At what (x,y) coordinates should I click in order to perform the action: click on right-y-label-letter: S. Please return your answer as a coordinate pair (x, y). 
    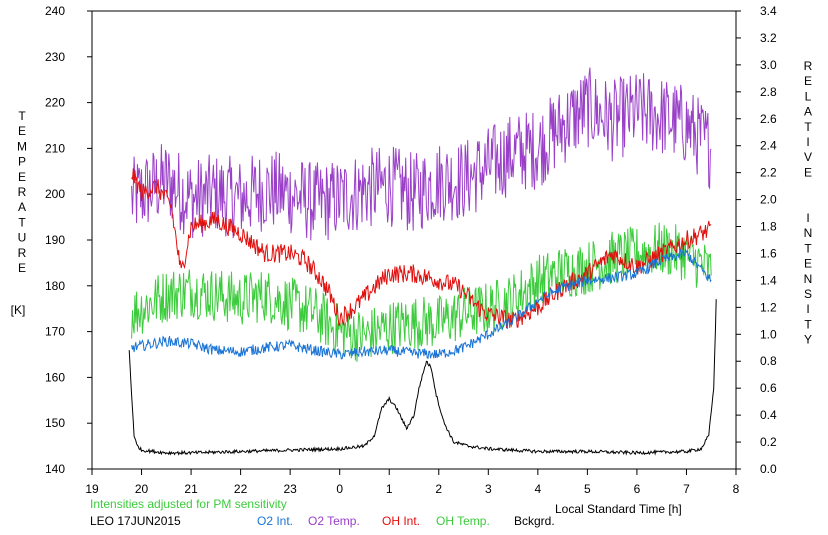
    Looking at the image, I should click on (808, 294).